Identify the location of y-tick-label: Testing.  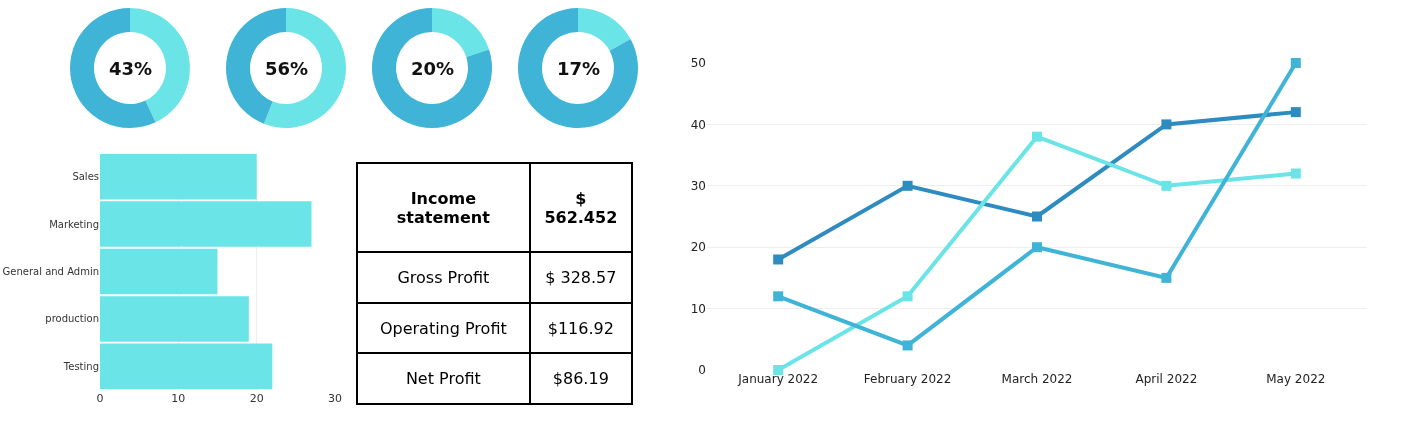
(80, 366).